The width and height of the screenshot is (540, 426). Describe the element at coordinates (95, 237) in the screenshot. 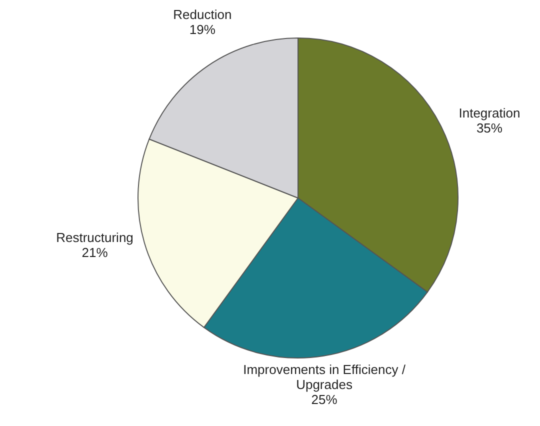

I see `slice-label: Restructuring` at that location.